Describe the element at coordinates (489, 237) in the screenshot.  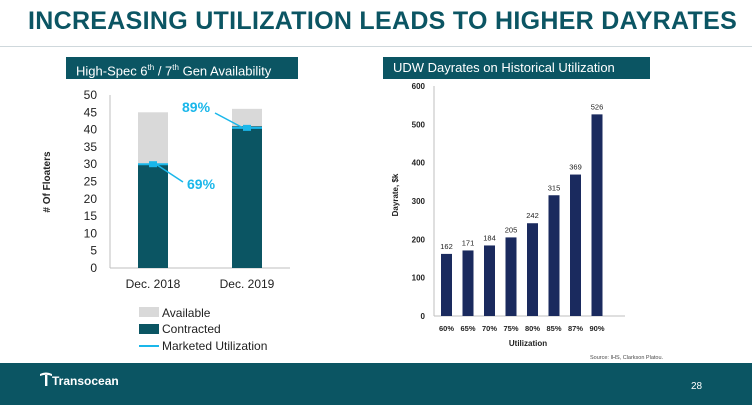
I see `dayrate-data-label: 184` at that location.